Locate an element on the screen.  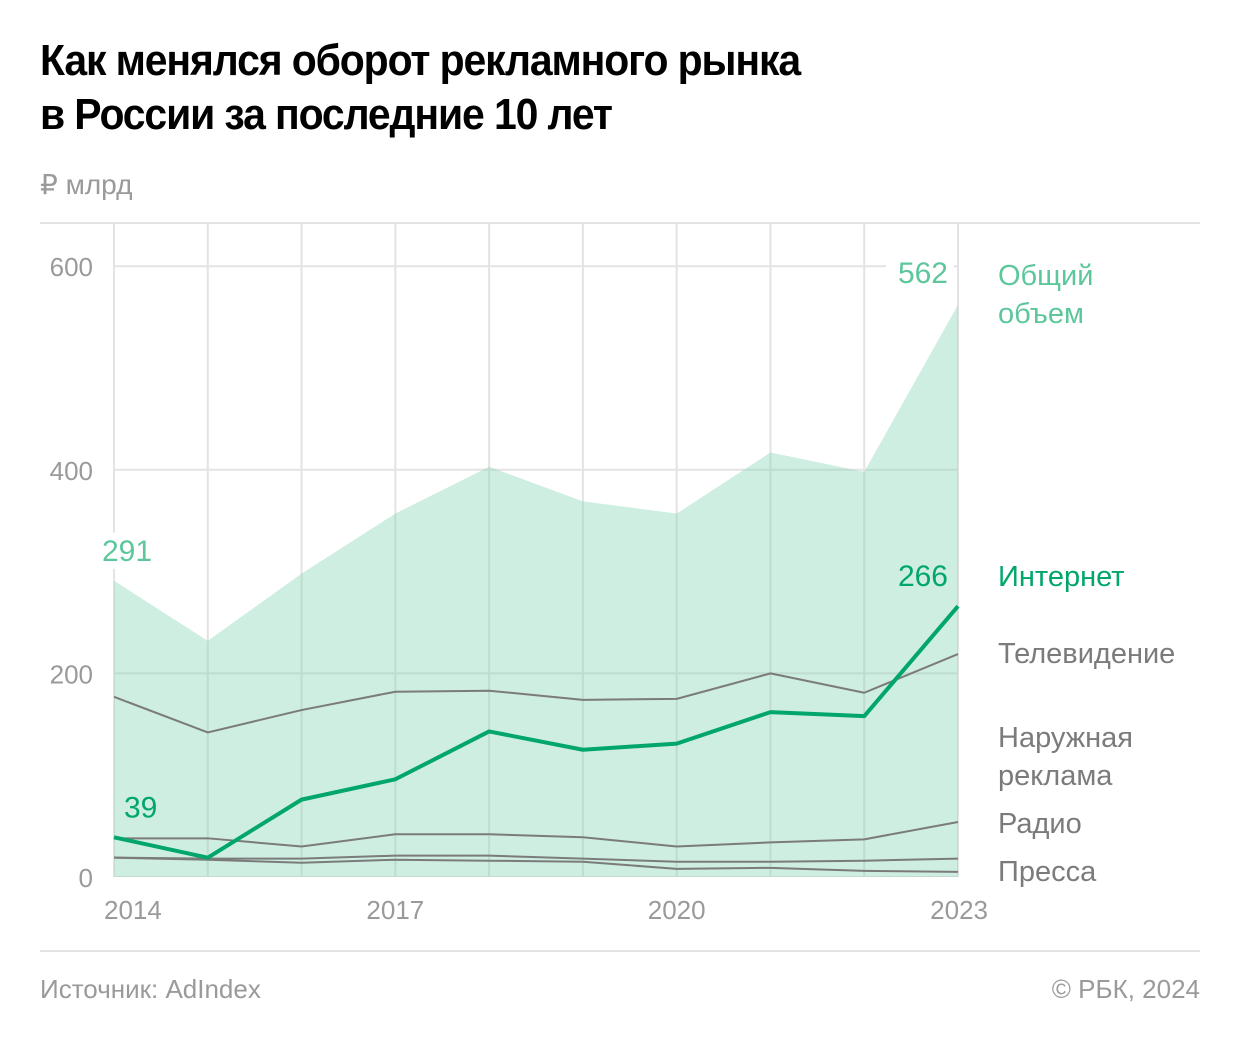
copyright-note: © РБК, 2024 is located at coordinates (1125, 989).